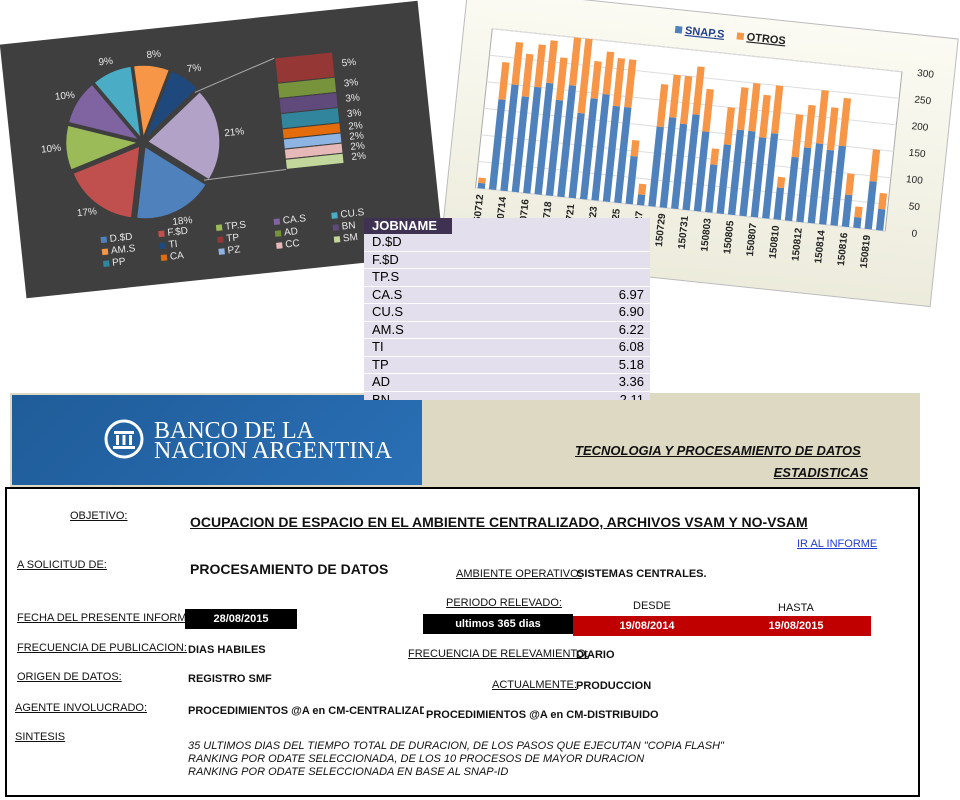 The width and height of the screenshot is (960, 800). What do you see at coordinates (173, 245) in the screenshot?
I see `legend-label: TI` at bounding box center [173, 245].